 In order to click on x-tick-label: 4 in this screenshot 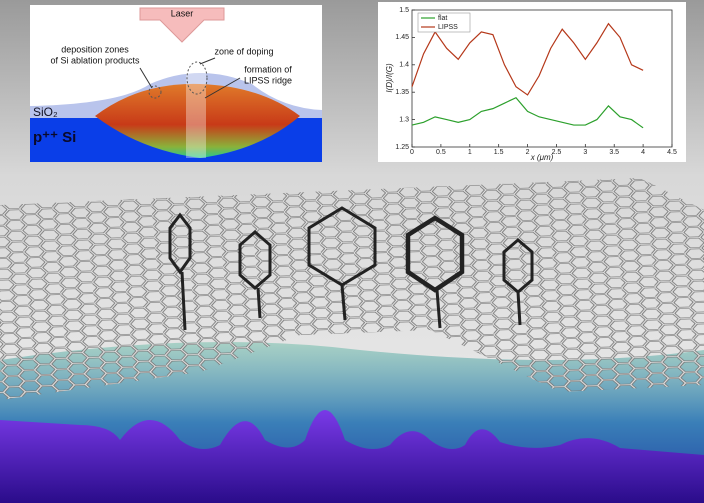, I will do `click(643, 152)`.